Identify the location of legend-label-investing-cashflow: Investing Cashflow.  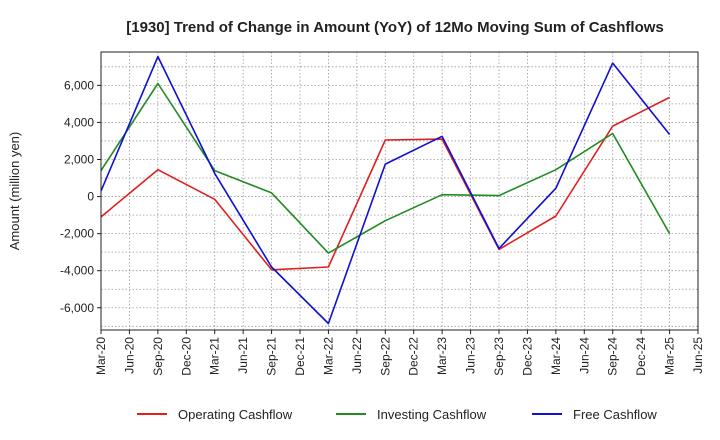
(432, 414).